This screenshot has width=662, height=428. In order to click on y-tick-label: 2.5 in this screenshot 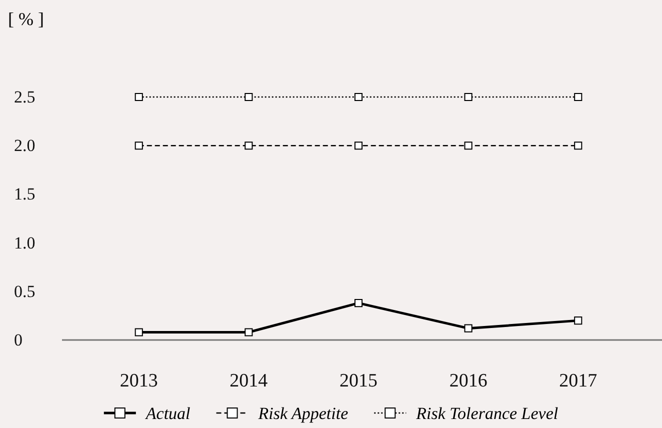, I will do `click(25, 96)`.